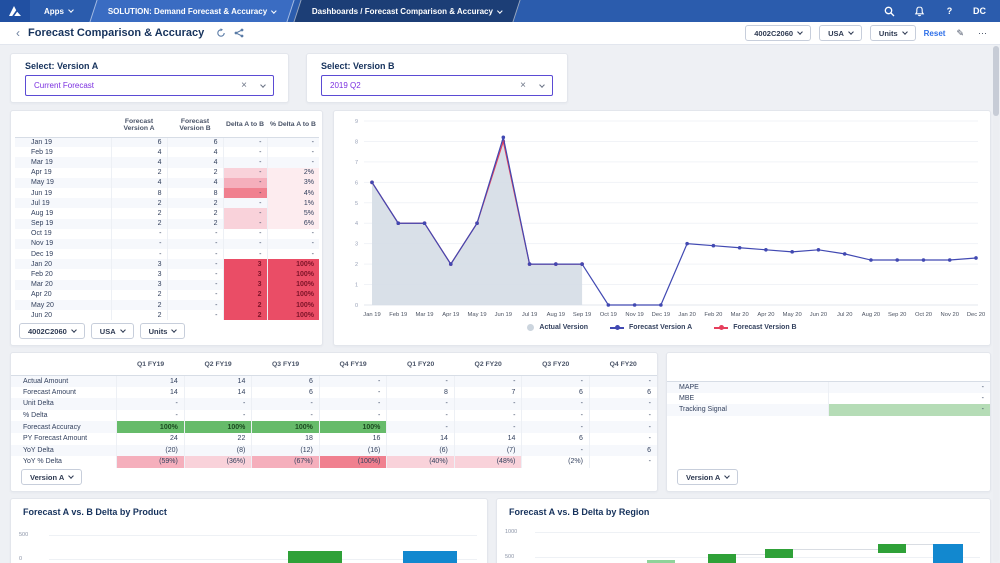 The image size is (1000, 563). What do you see at coordinates (661, 327) in the screenshot?
I see `legend-label: Forecast Version A` at bounding box center [661, 327].